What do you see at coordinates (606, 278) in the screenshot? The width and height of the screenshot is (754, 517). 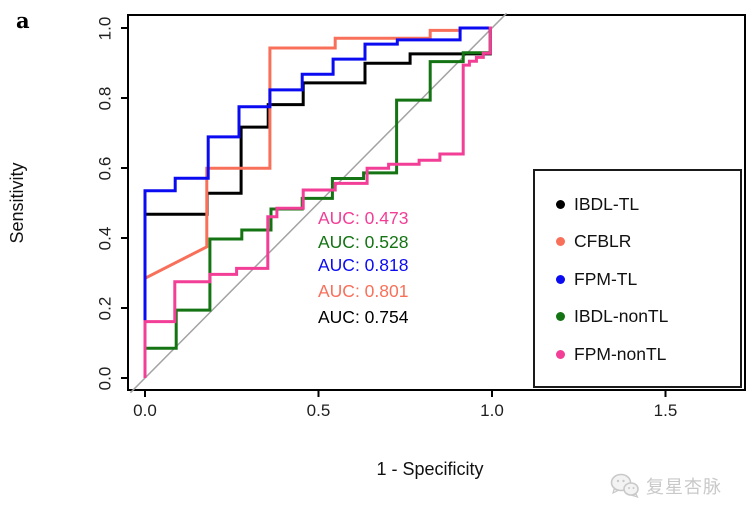 I see `legend-label: FPM-TL` at bounding box center [606, 278].